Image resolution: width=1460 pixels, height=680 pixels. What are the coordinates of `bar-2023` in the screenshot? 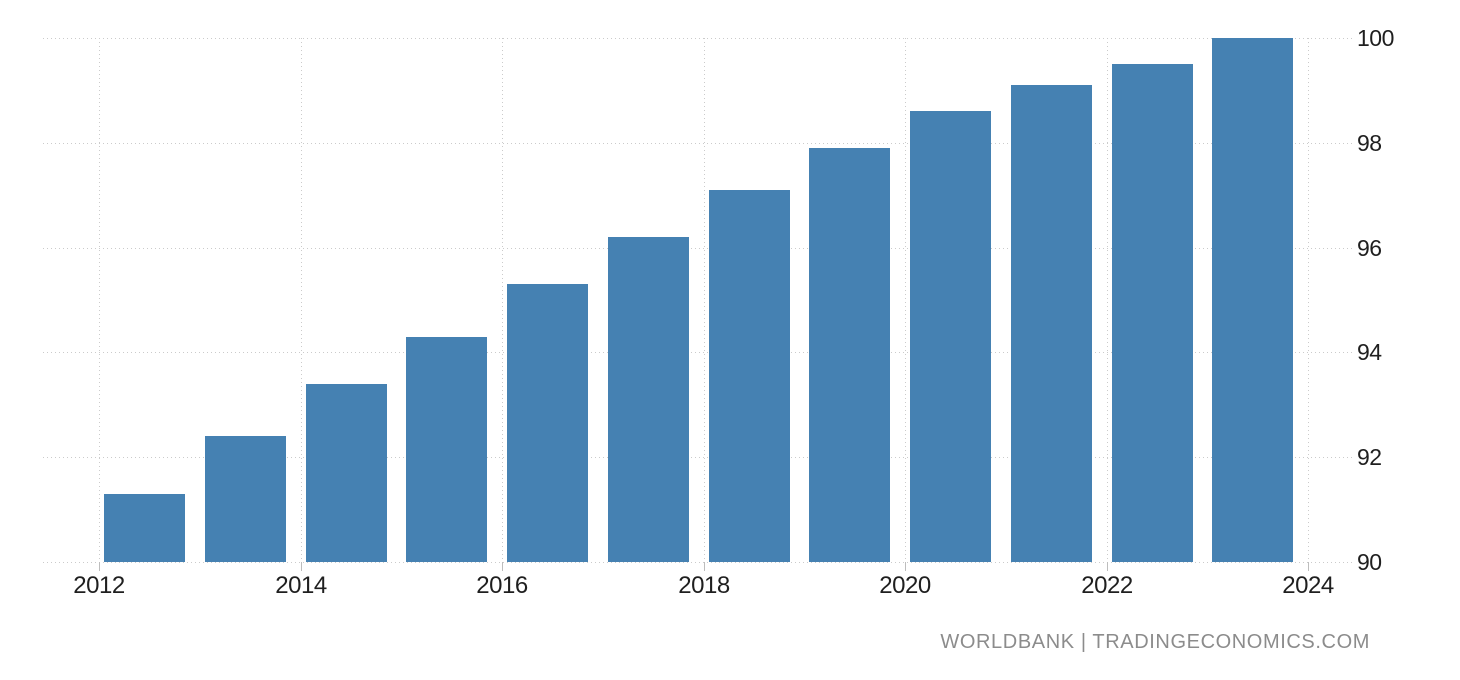 It's located at (1252, 300).